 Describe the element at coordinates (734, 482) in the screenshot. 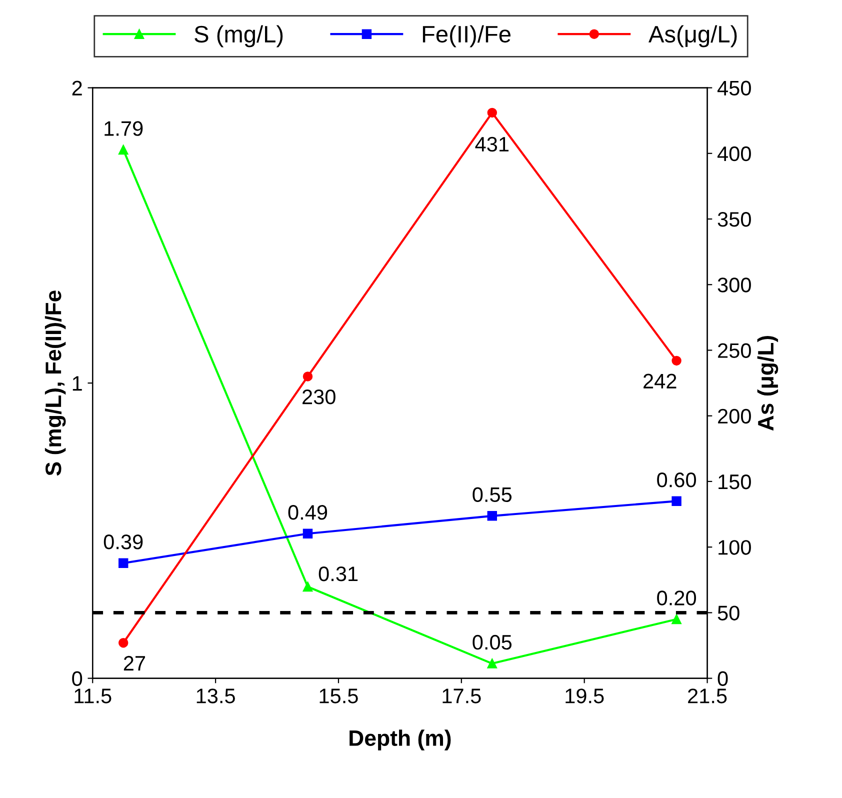

I see `y2-tick-label: 150` at that location.